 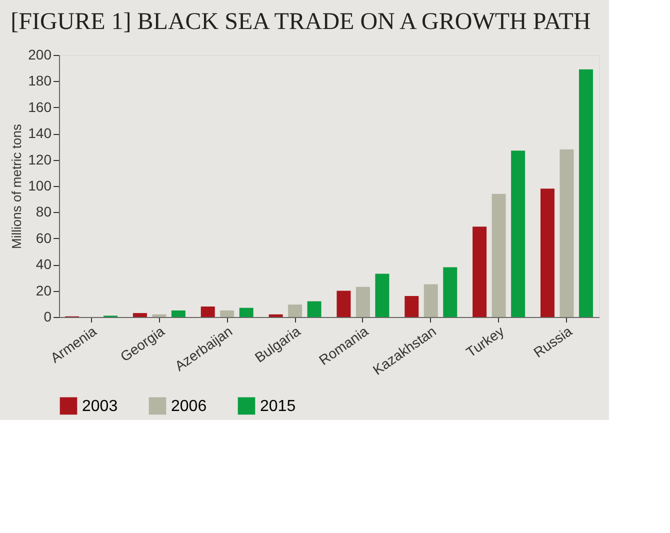 I want to click on y-tick-label: 0, so click(x=48, y=316).